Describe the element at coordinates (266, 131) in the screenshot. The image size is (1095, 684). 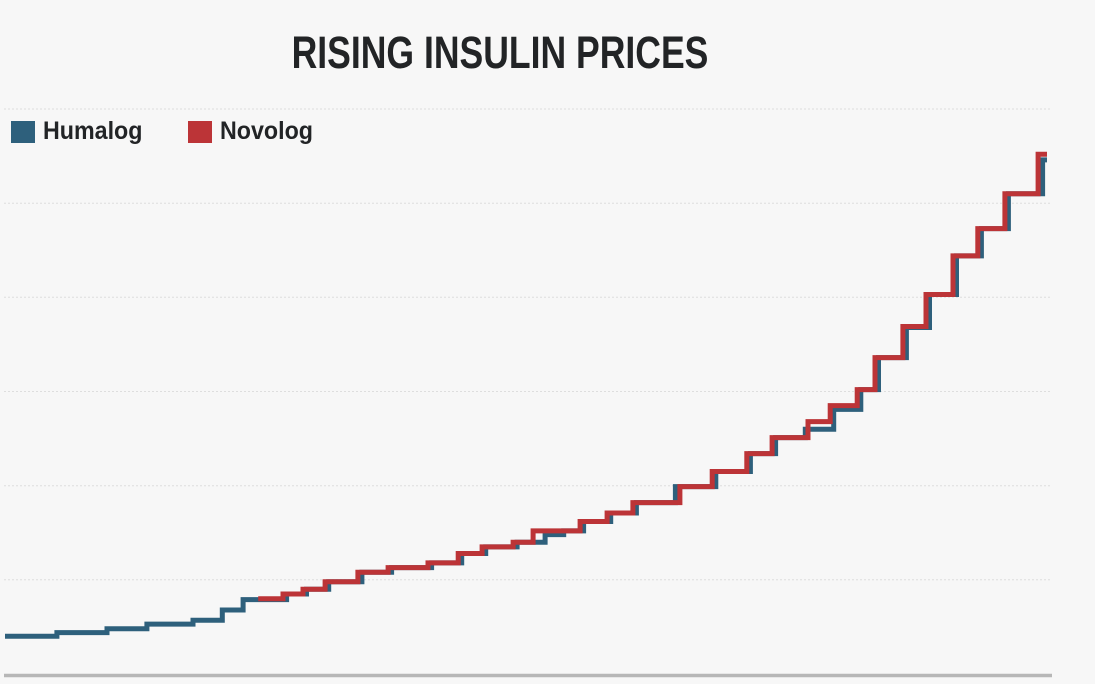
I see `novolog-legend-label: Novolog` at that location.